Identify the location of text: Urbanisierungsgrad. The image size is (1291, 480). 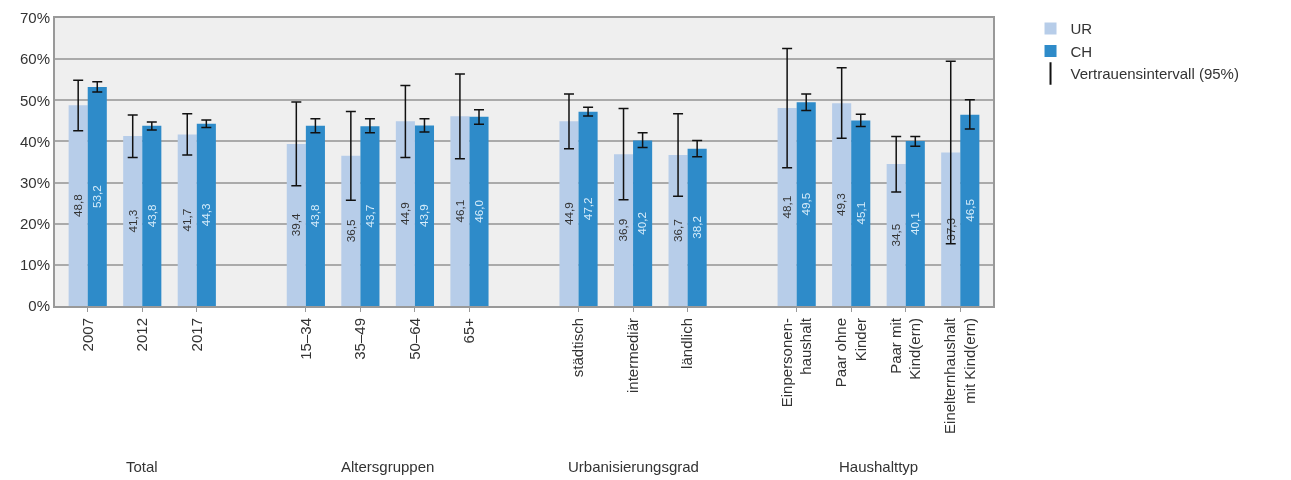
(633, 466).